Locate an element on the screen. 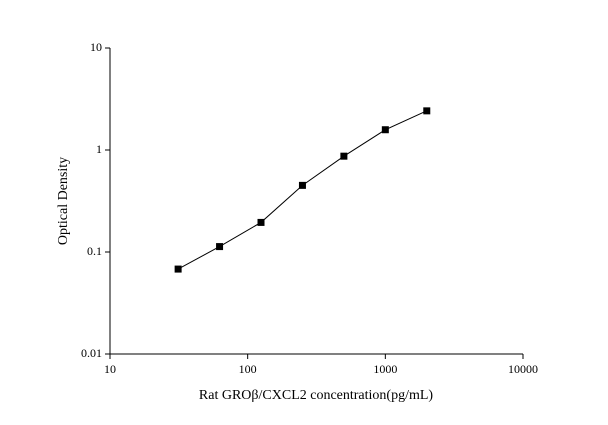  x-tick-label: 1000 is located at coordinates (385, 369).